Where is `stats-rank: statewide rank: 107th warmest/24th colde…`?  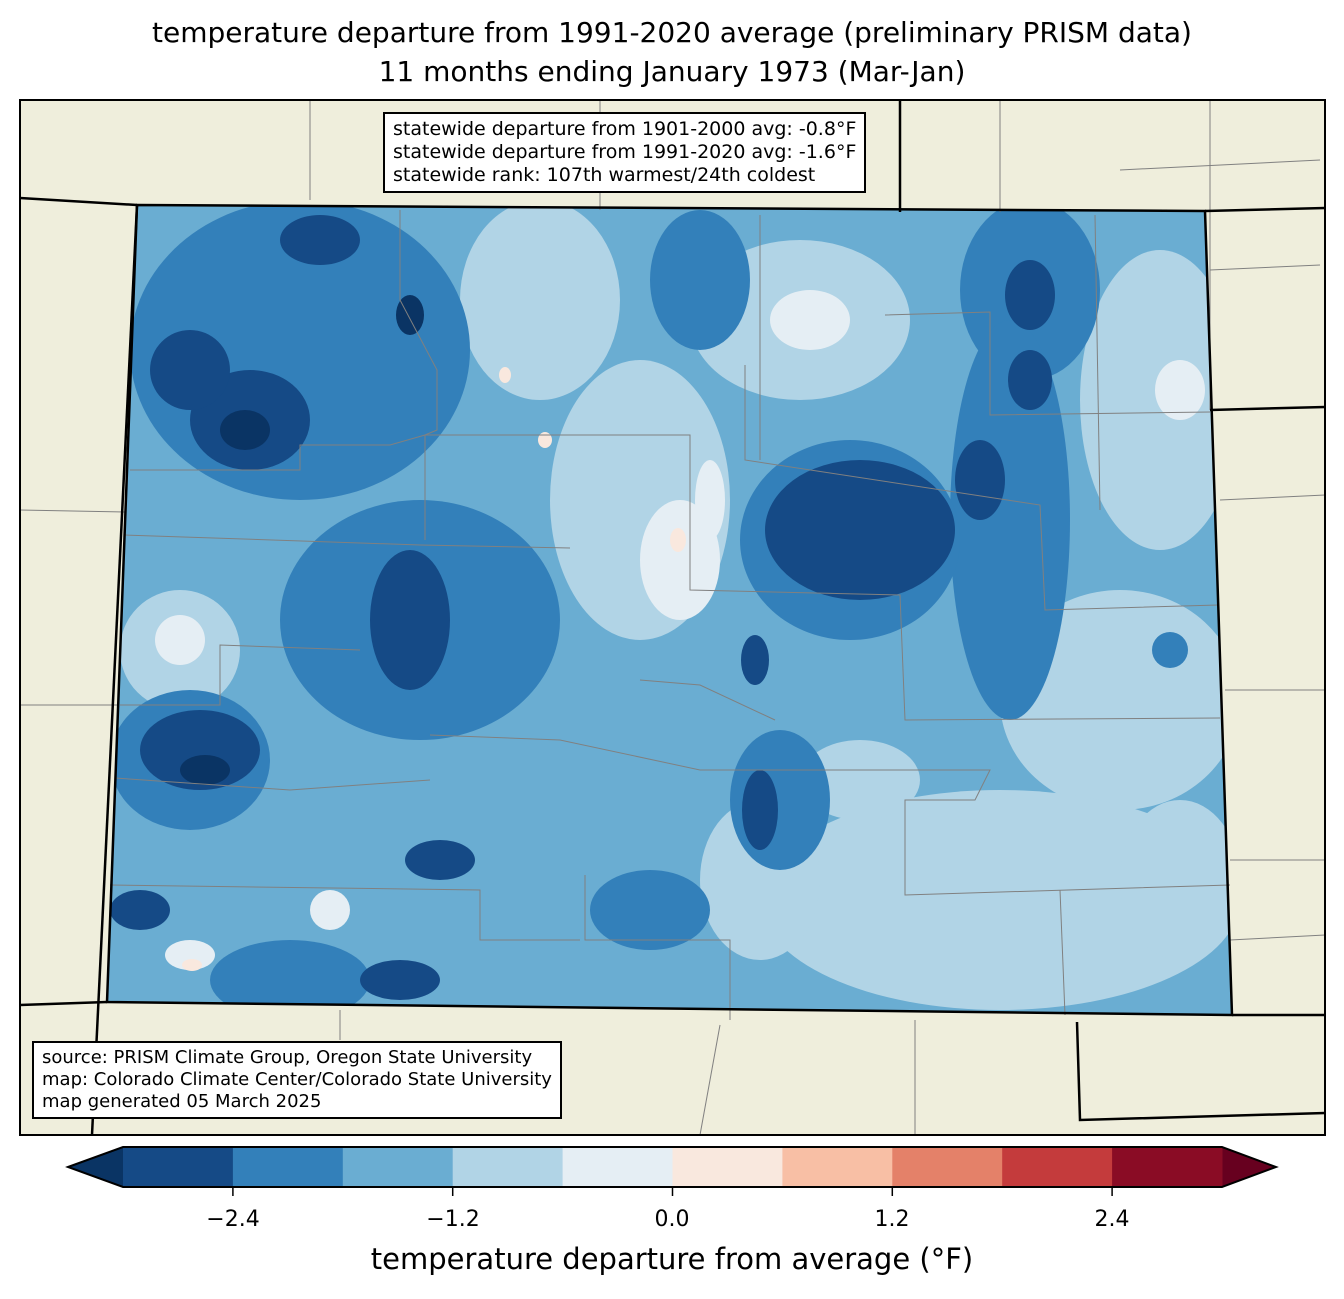 stats-rank: statewide rank: 107th warmest/24th colde… is located at coordinates (604, 175).